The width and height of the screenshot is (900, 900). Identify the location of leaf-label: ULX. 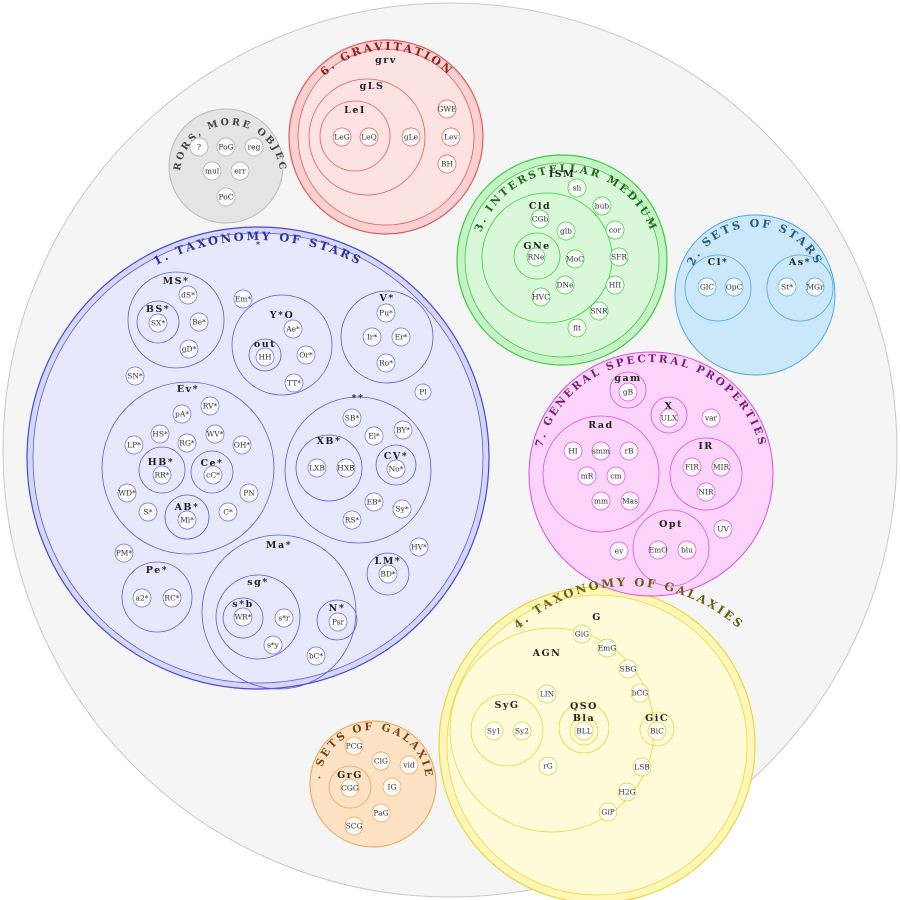
(669, 418).